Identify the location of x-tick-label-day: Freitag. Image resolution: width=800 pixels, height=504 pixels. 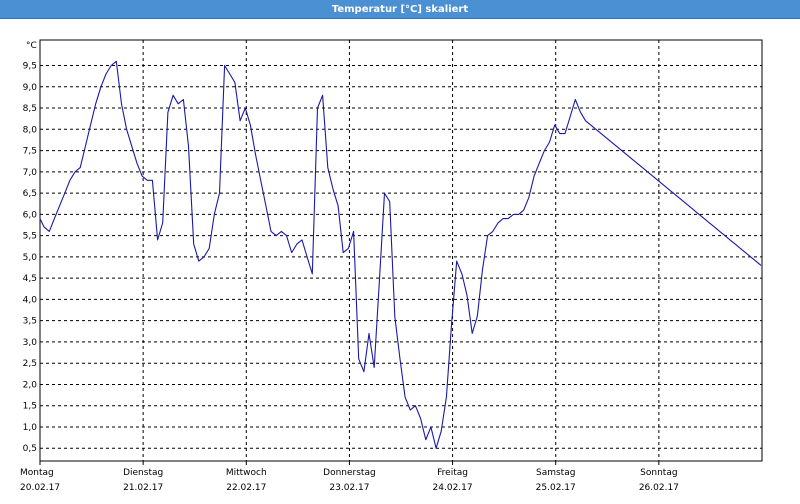
(452, 473).